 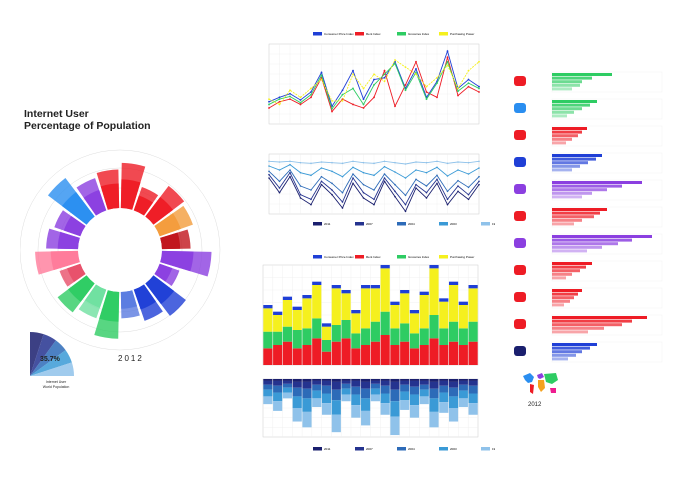 What do you see at coordinates (369, 449) in the screenshot?
I see `legend-label: 2007` at bounding box center [369, 449].